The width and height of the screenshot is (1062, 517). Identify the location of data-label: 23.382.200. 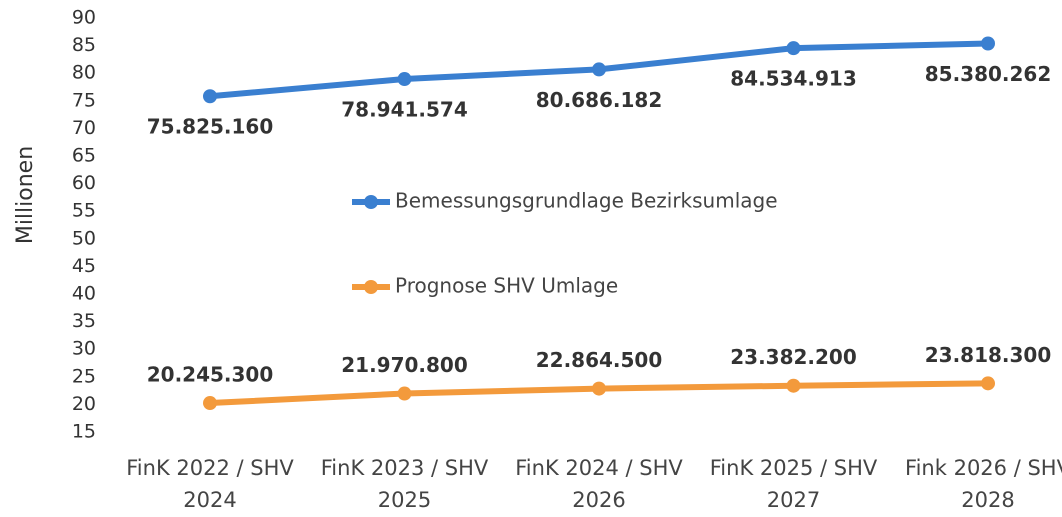
(793, 357).